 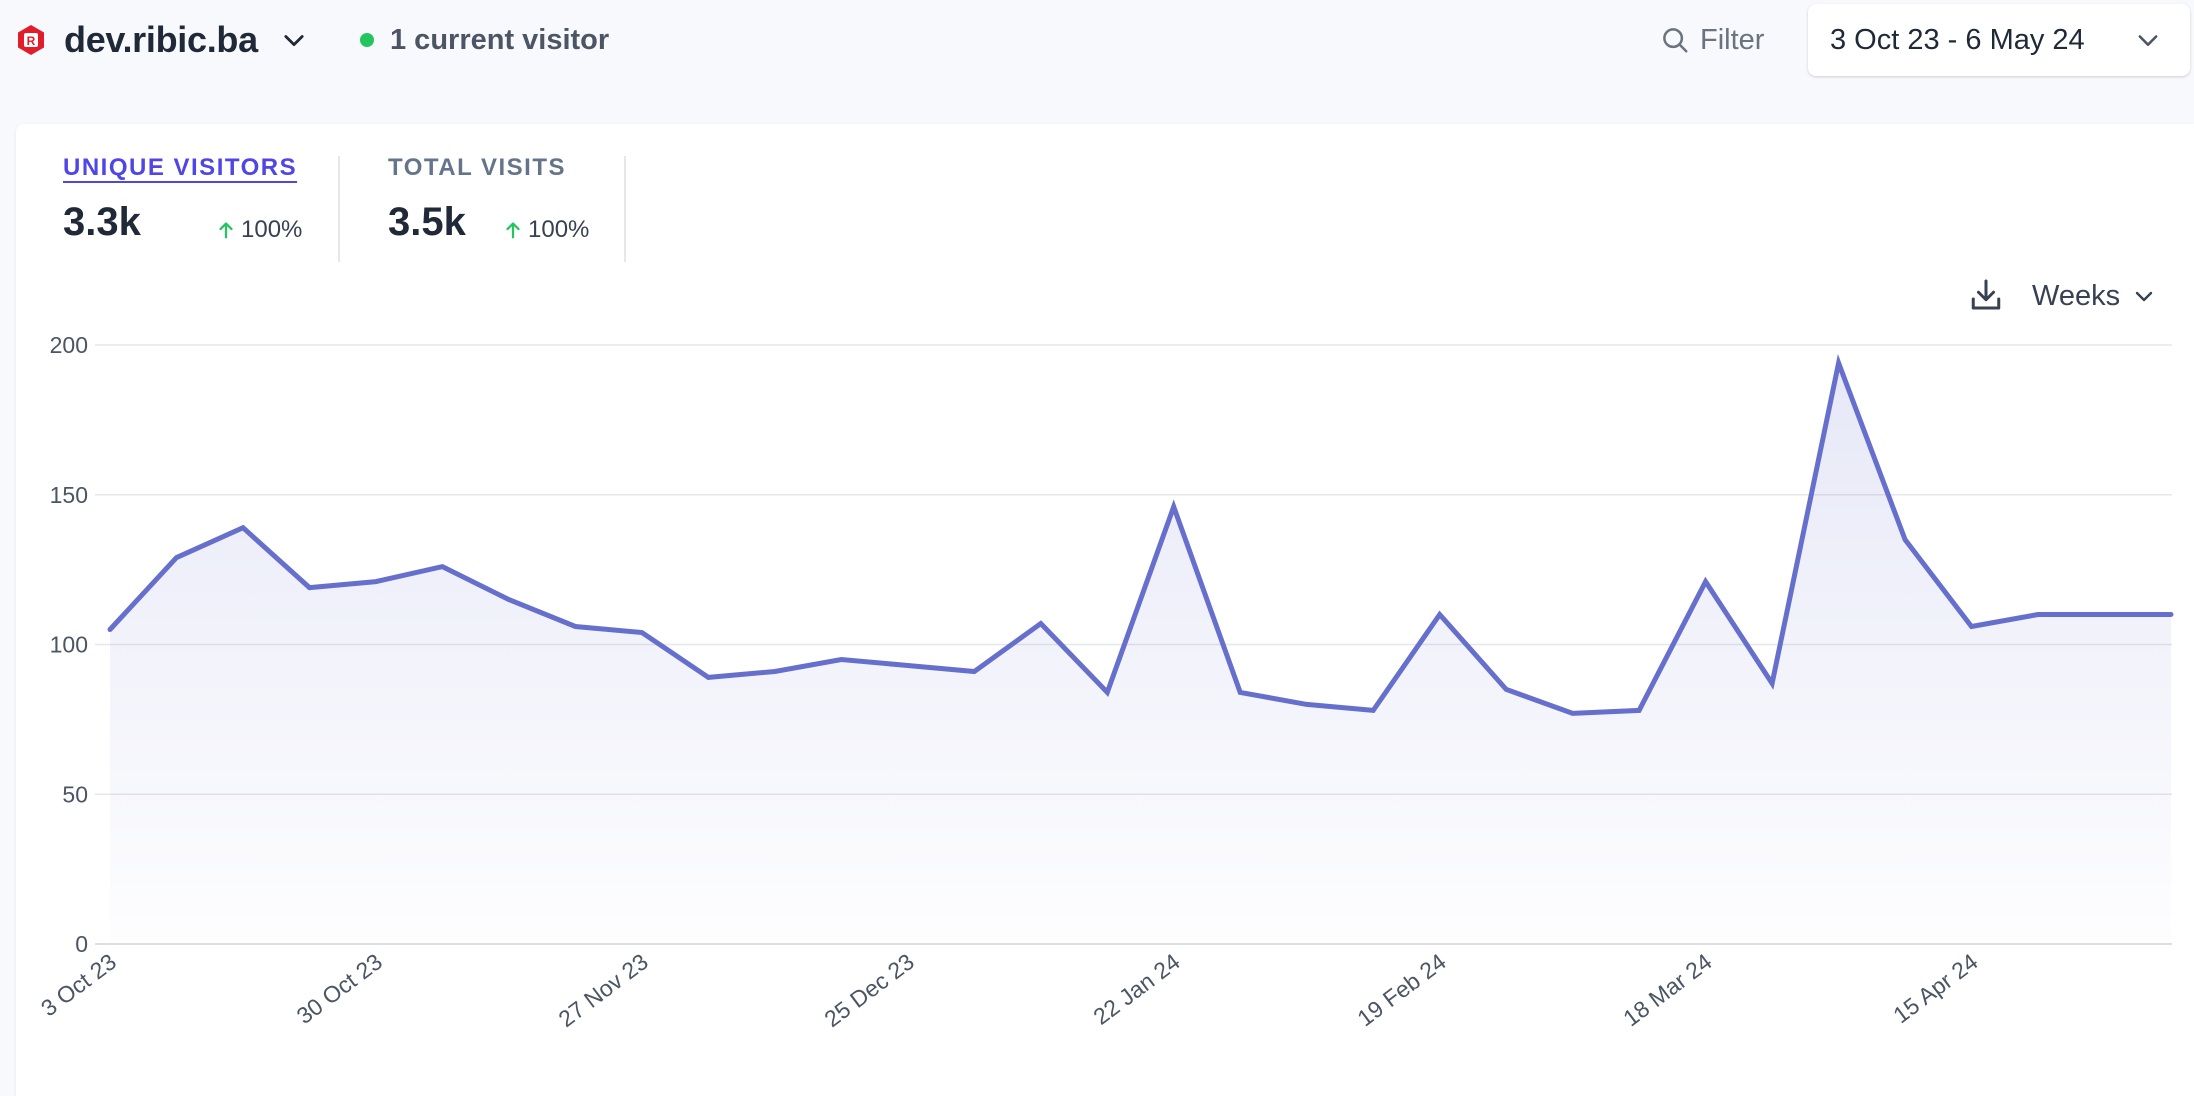 What do you see at coordinates (69, 495) in the screenshot?
I see `y-tick-label: 150` at bounding box center [69, 495].